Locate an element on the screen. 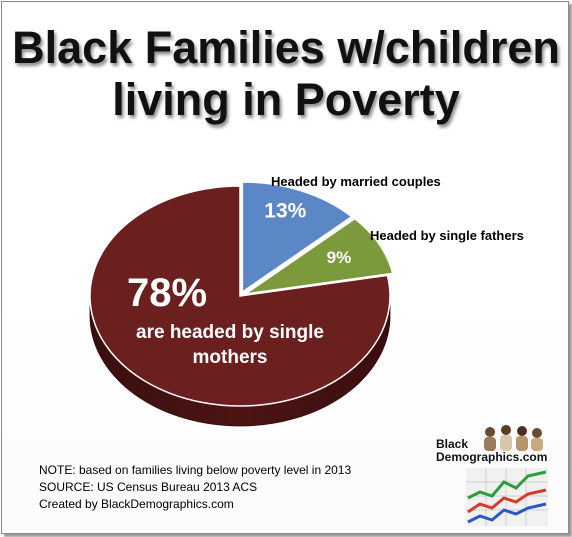  credit-line: Created by BlackDemographics.com is located at coordinates (136, 504).